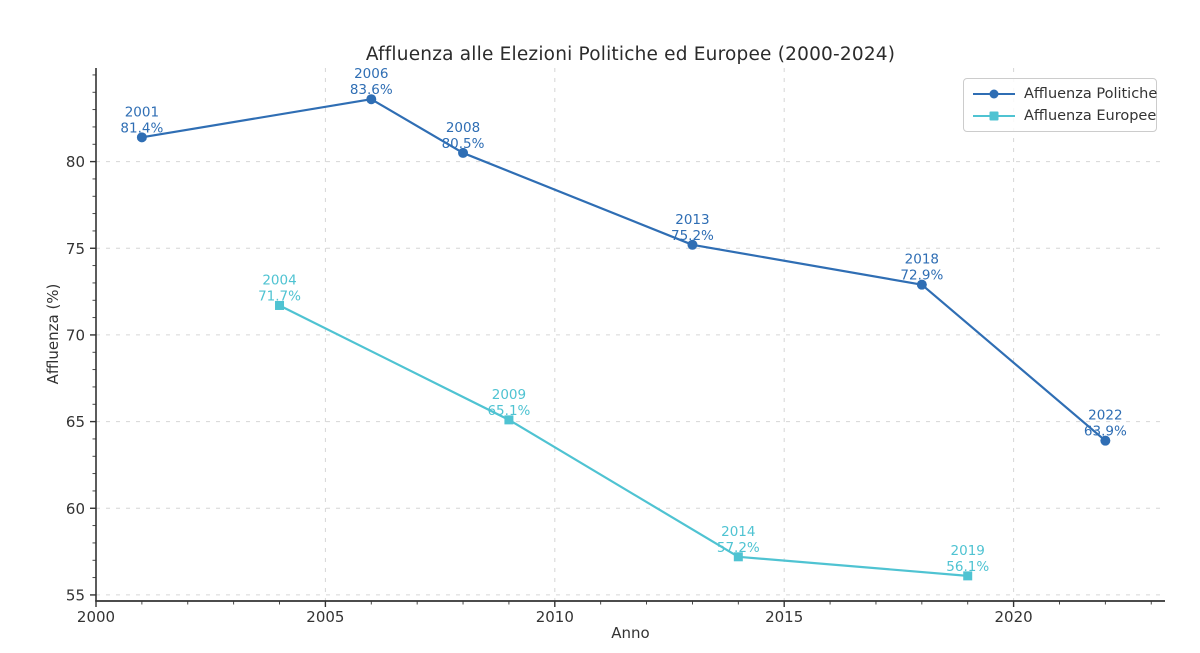 The width and height of the screenshot is (1200, 653). Describe the element at coordinates (1090, 116) in the screenshot. I see `legend-label-europee: Affluenza Europee` at that location.